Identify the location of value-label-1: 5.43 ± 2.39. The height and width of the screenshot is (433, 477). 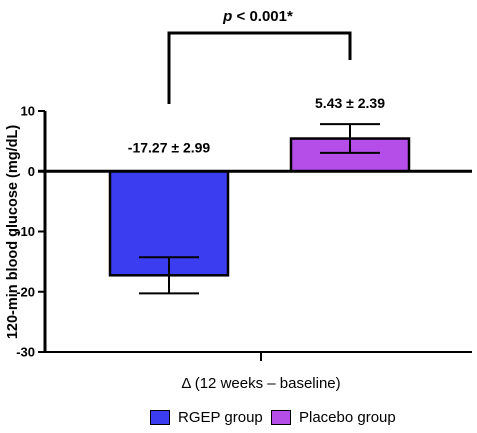
(350, 103).